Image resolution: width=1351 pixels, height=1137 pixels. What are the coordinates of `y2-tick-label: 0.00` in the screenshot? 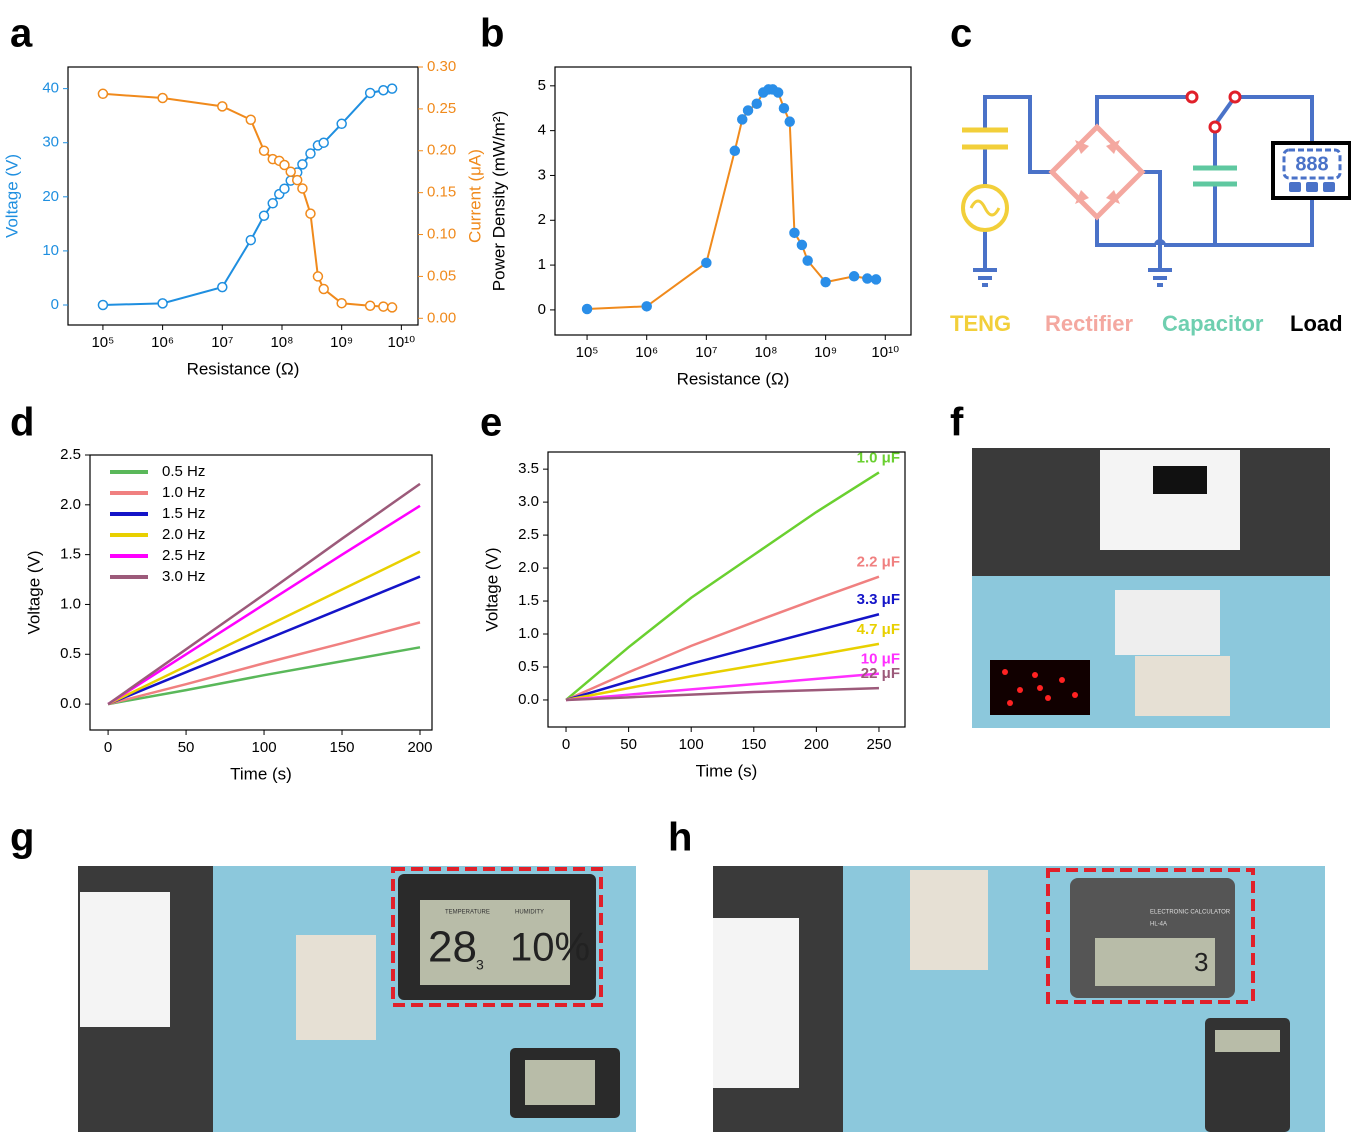 It's located at (441, 317).